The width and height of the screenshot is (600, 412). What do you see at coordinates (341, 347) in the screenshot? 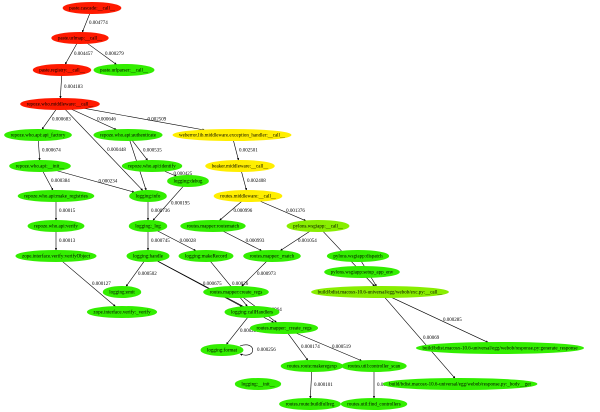
I see `edge-label: 0.000519` at bounding box center [341, 347].